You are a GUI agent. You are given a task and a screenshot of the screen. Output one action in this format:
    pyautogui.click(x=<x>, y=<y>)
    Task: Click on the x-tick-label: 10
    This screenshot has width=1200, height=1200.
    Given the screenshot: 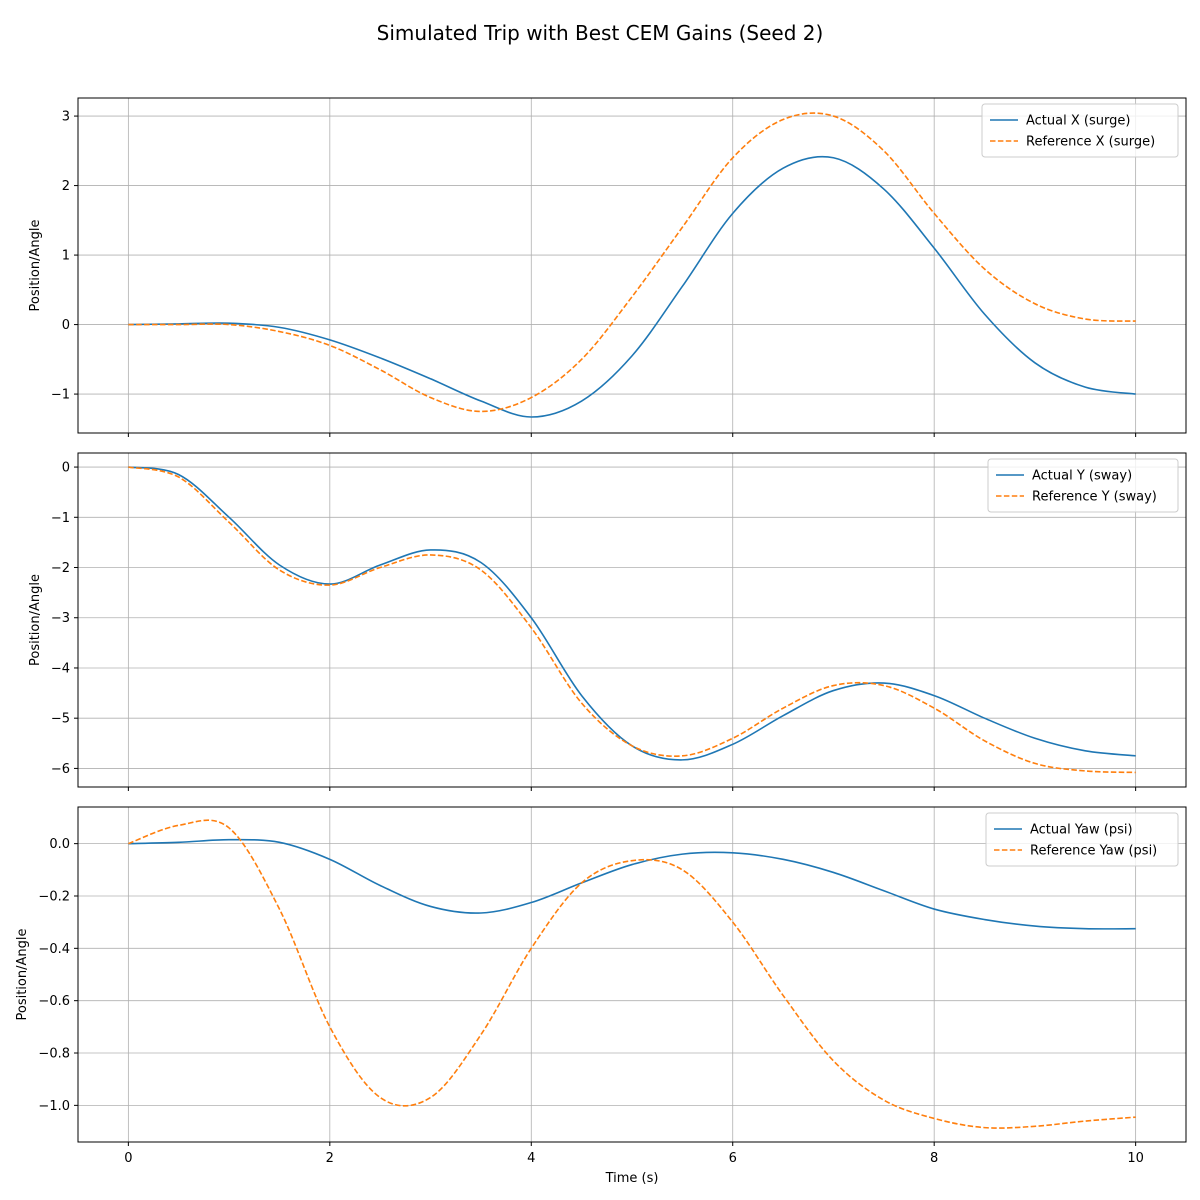 What is the action you would take?
    pyautogui.click(x=1135, y=1158)
    